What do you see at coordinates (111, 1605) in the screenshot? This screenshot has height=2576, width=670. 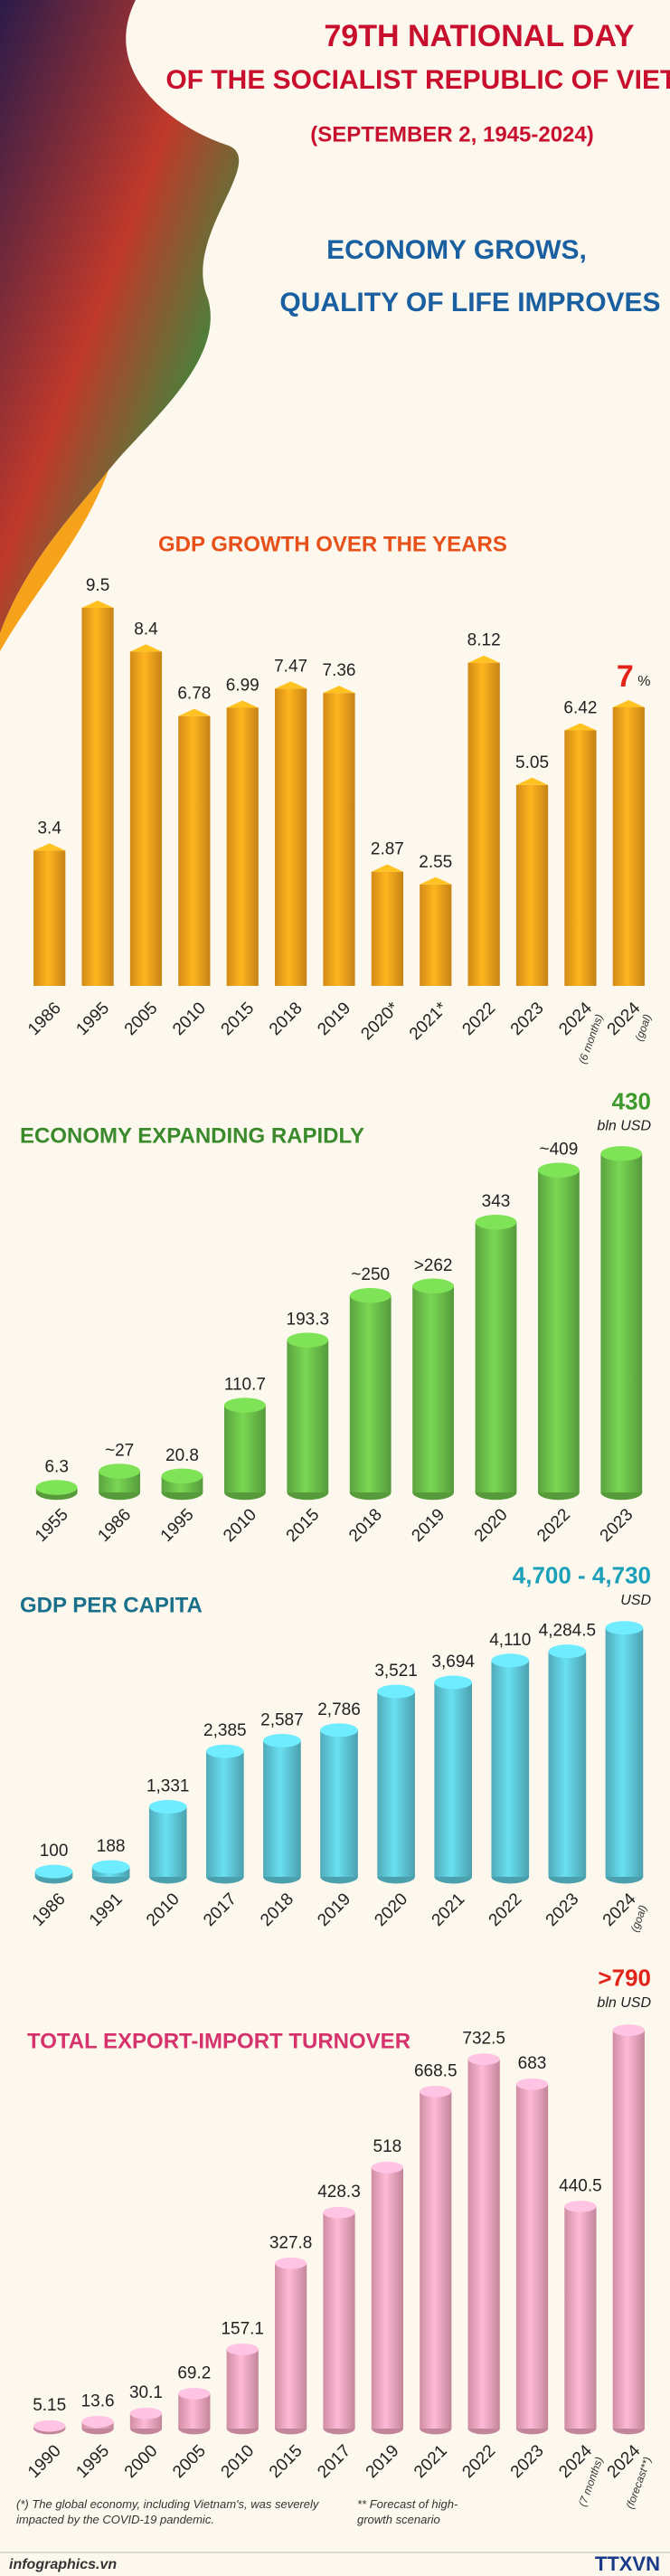 I see `section-title: GDP PER CAPITA` at bounding box center [111, 1605].